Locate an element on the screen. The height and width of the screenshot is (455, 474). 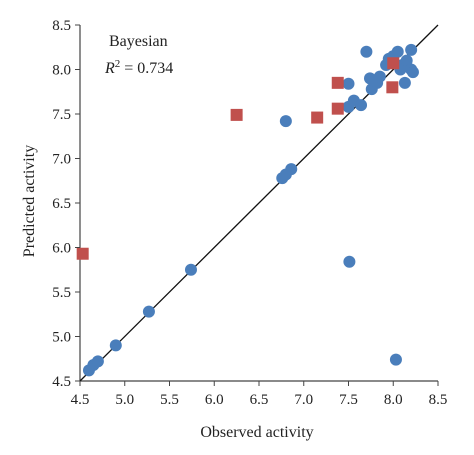
y-tick-label: 6.5 is located at coordinates (61, 204).